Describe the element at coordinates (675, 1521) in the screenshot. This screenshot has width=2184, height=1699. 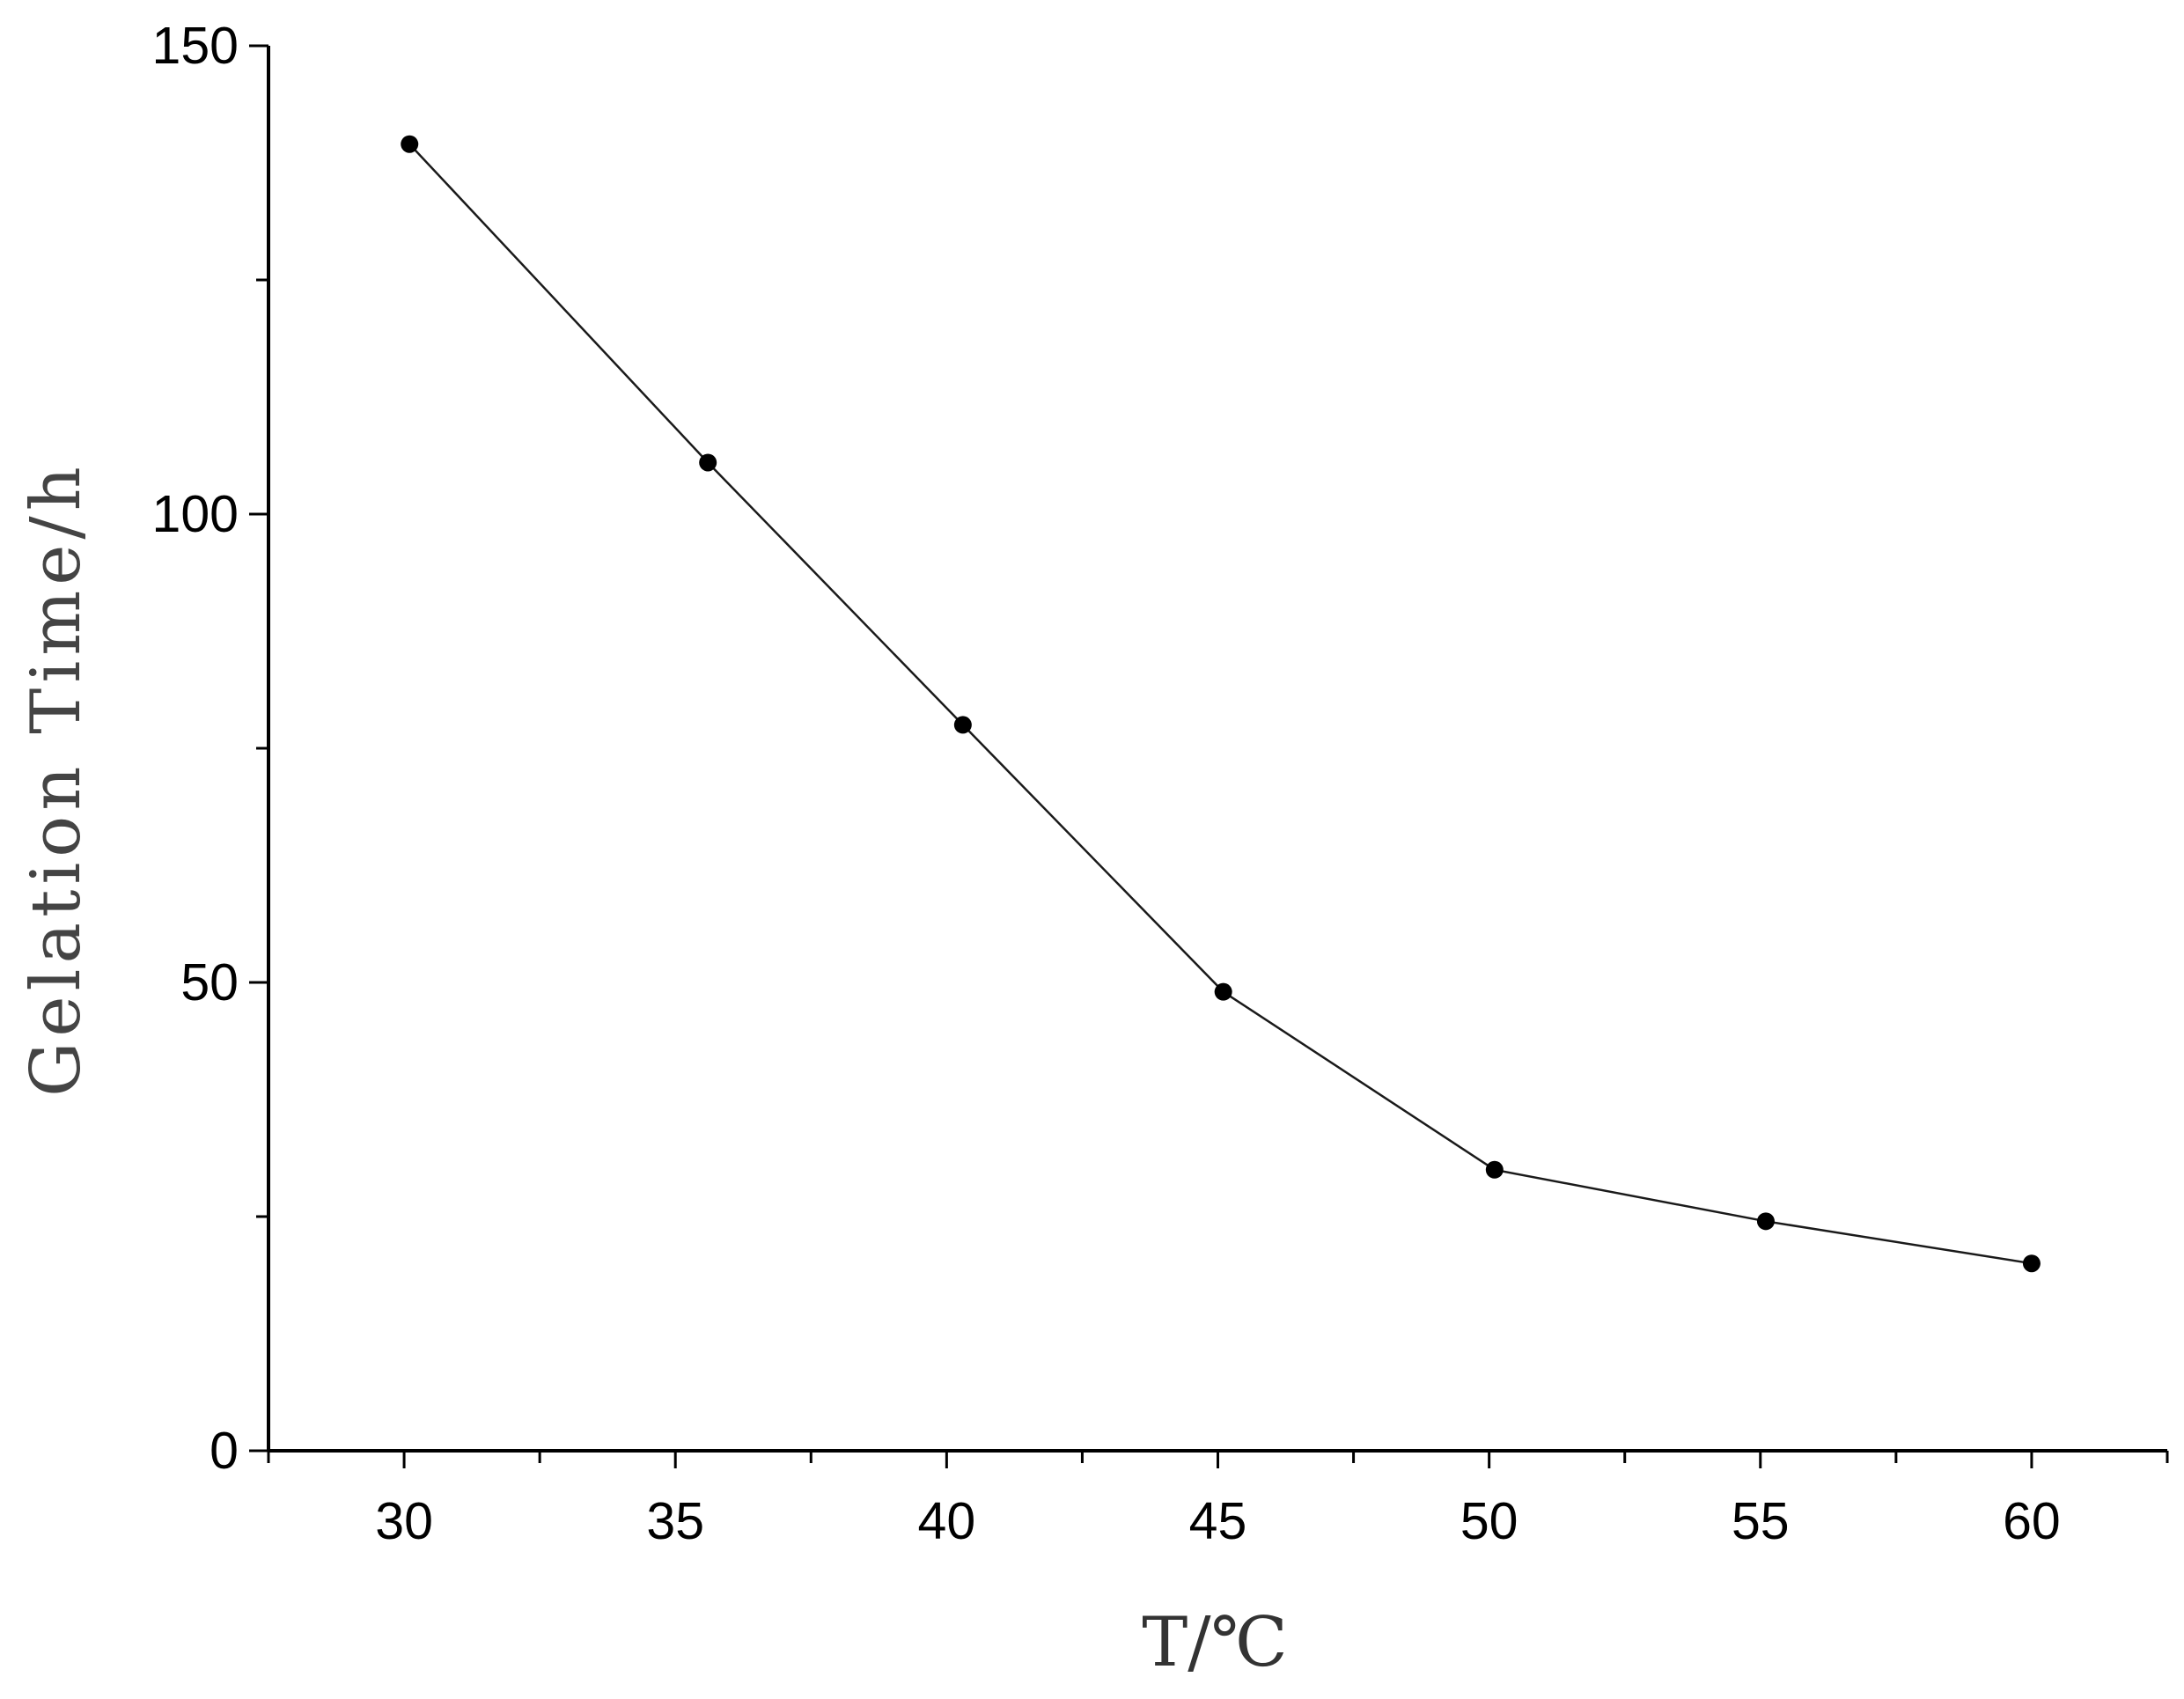
I see `x-tick-label: 35` at that location.